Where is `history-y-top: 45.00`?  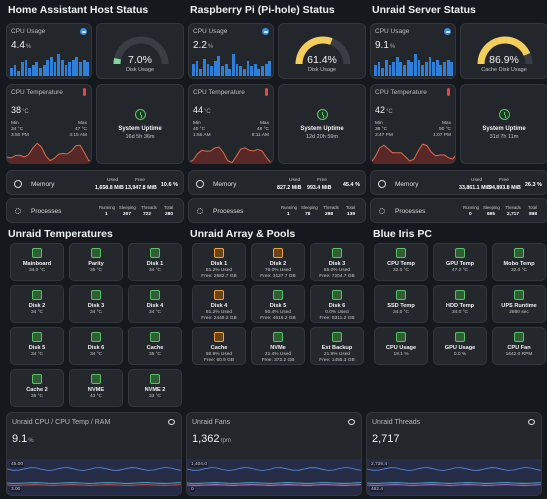 history-y-top: 45.00 is located at coordinates (17, 464).